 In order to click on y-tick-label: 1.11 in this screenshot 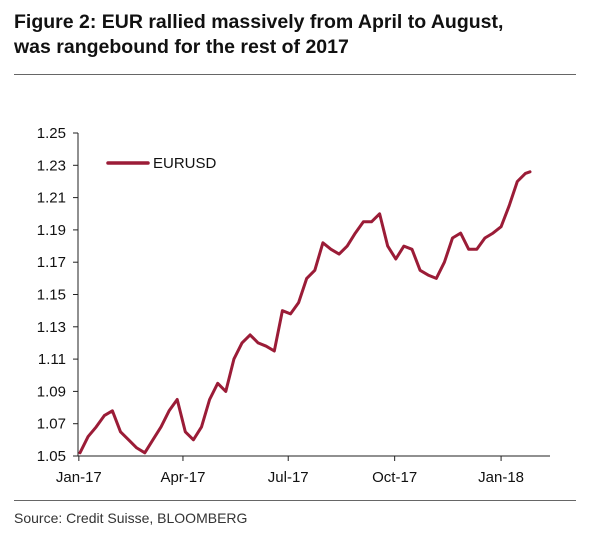, I will do `click(52, 359)`.